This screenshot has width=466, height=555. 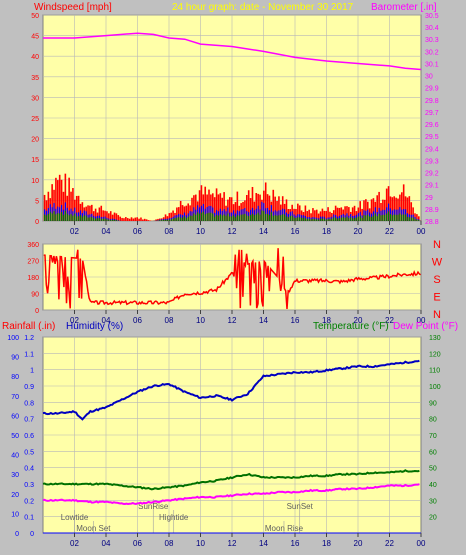 What do you see at coordinates (15, 436) in the screenshot?
I see `humidity-ytick-label: 50` at bounding box center [15, 436].